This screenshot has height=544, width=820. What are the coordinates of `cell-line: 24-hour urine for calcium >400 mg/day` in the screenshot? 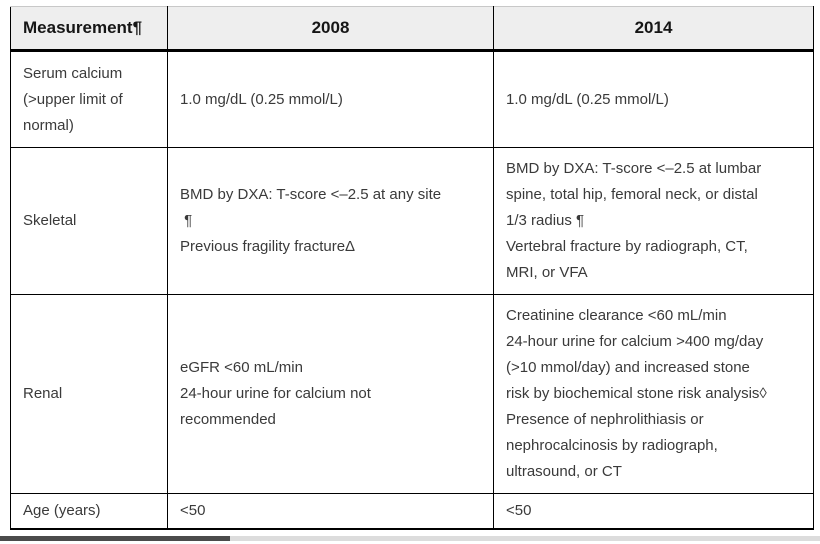 It's located at (635, 341).